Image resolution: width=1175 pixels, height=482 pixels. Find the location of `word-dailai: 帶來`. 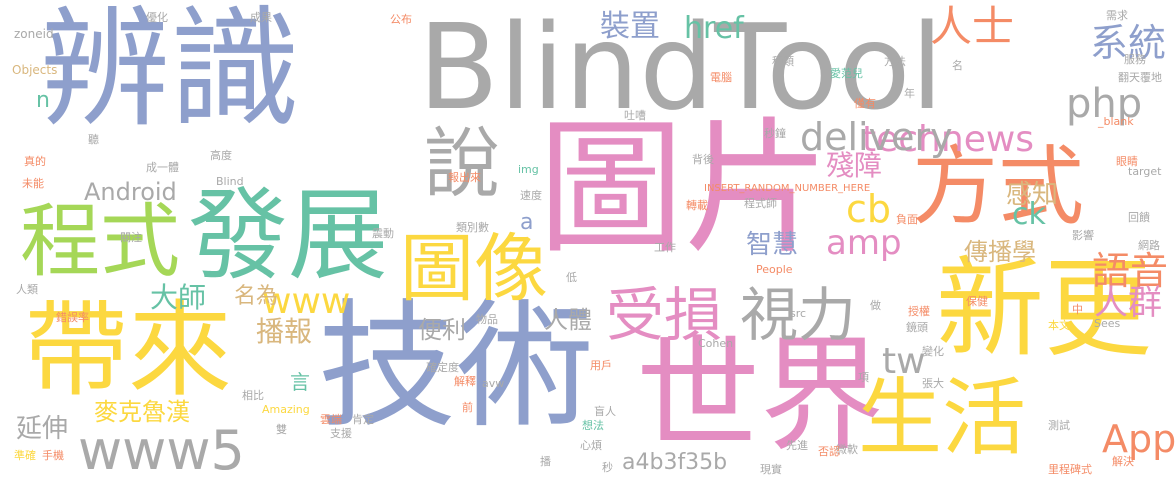

word-dailai: 帶來 is located at coordinates (128, 350).